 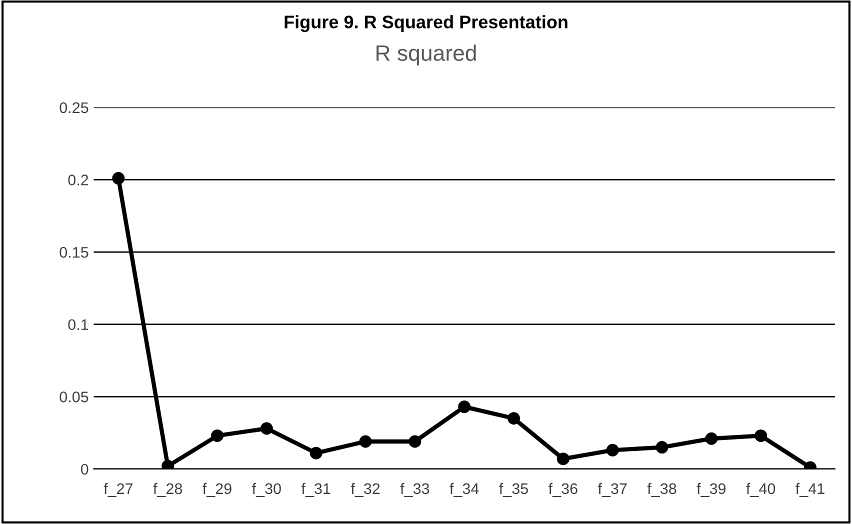 I want to click on x-tick-label: f_40, so click(x=761, y=489).